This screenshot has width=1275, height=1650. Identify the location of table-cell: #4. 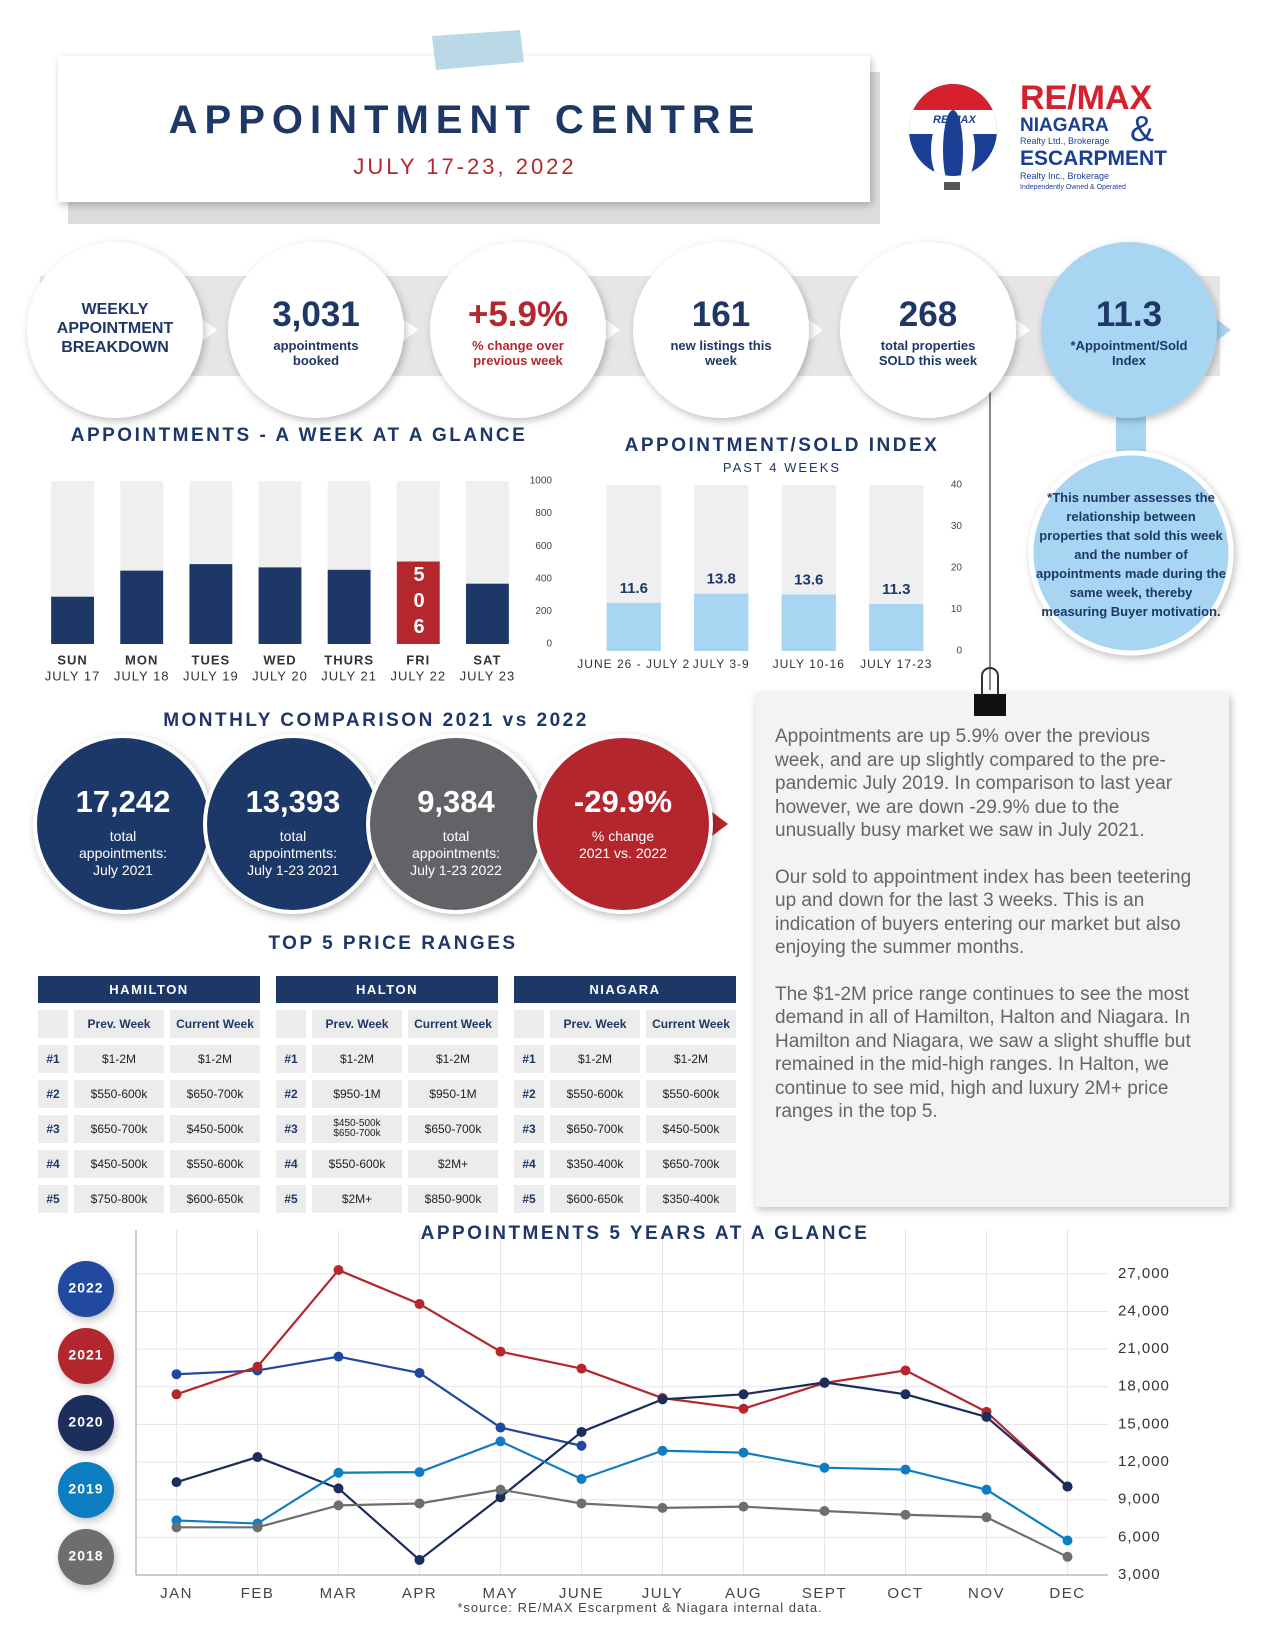
(529, 1164).